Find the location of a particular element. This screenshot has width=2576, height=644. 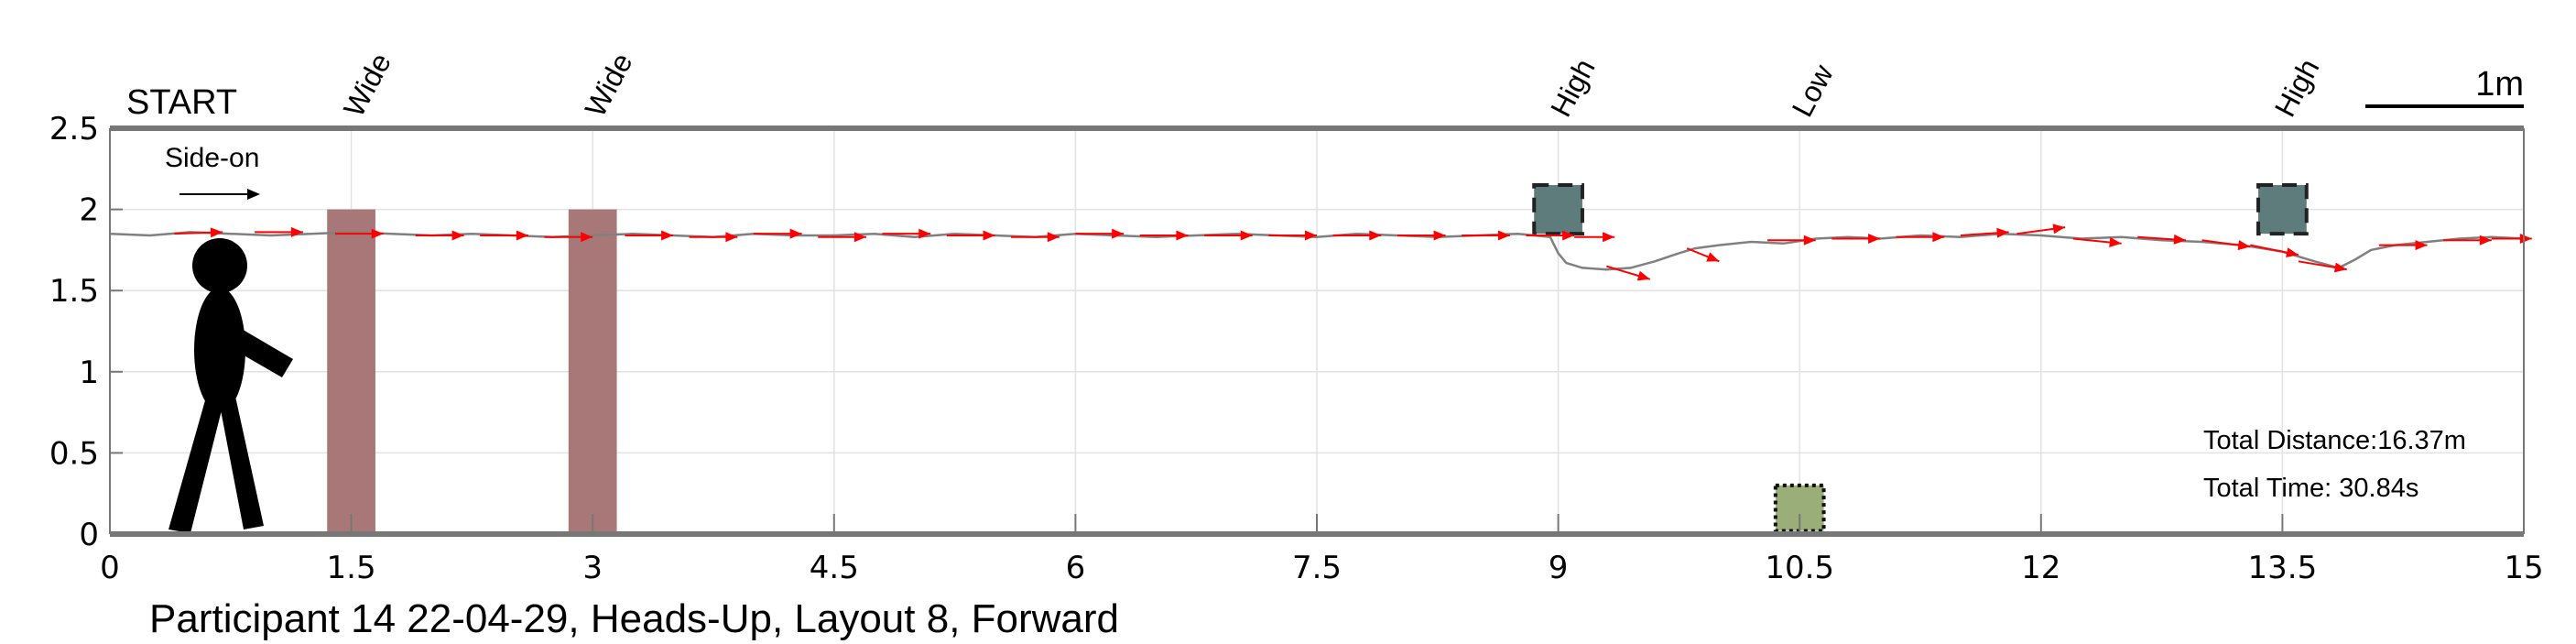

x-tick-label: 6 is located at coordinates (1076, 568).